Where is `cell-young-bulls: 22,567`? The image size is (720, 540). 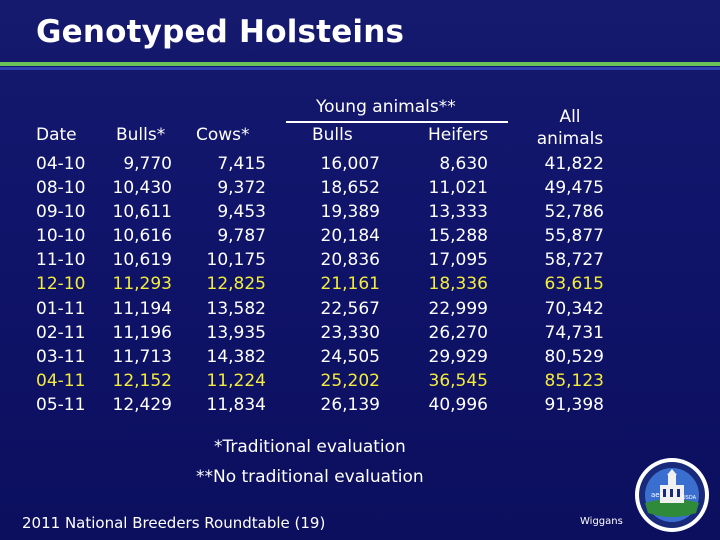
cell-young-bulls: 22,567 is located at coordinates (350, 308).